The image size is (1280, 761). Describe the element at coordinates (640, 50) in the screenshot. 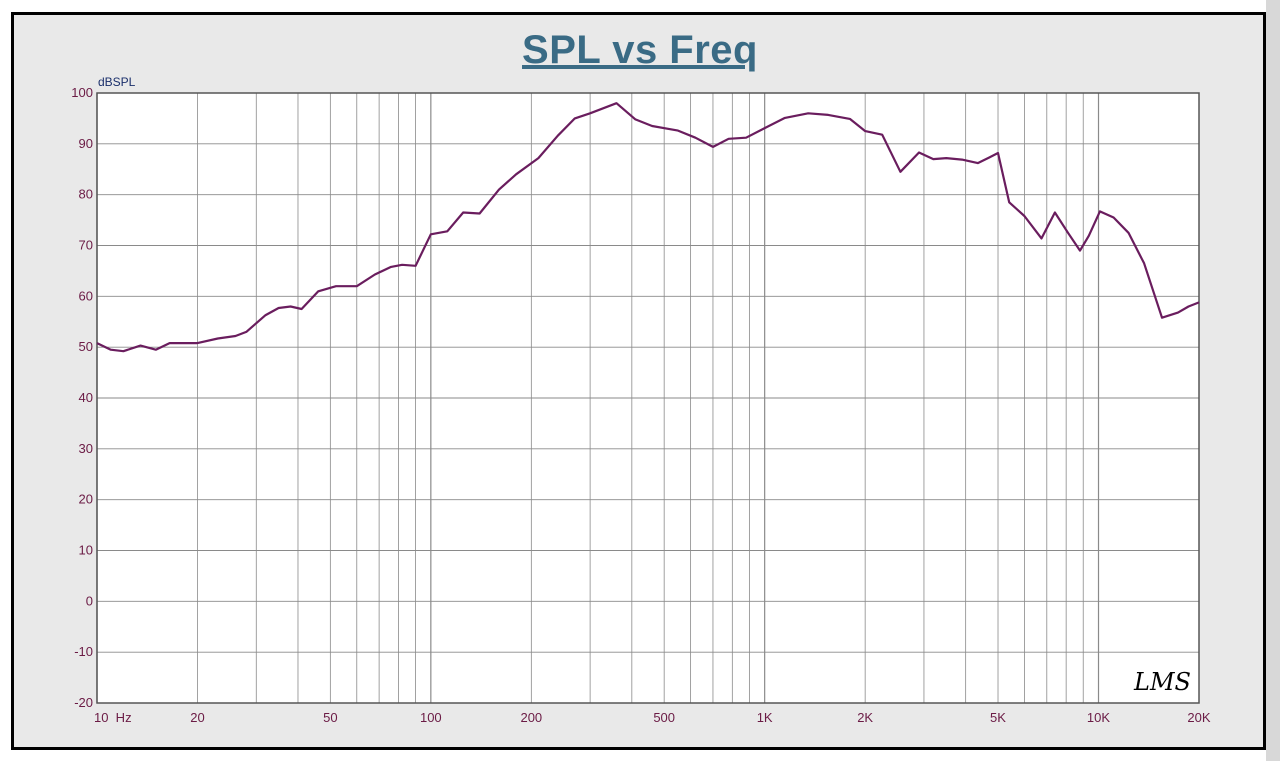

I see `chart-title: SPL vs Freq` at that location.